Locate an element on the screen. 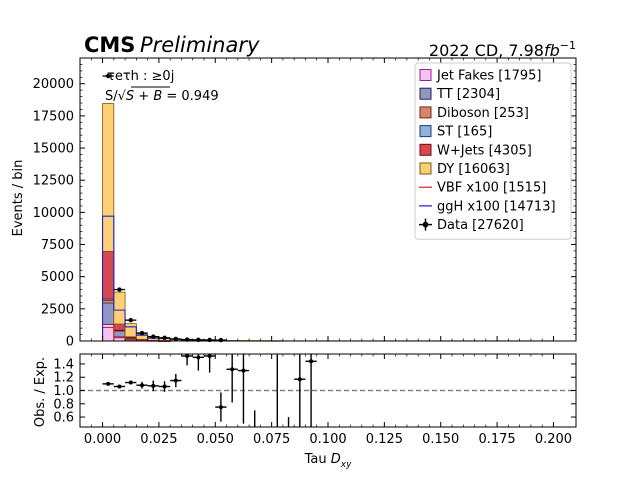 This screenshot has width=640, height=480. legend-label-ggh-x100: ggH x100 [14713] is located at coordinates (496, 206).